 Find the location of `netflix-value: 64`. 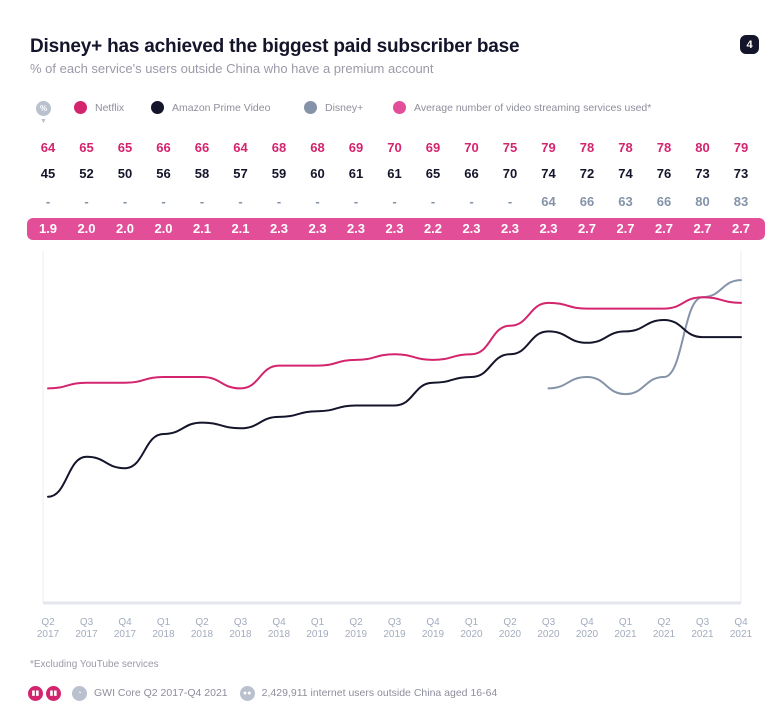

netflix-value: 64 is located at coordinates (240, 147).